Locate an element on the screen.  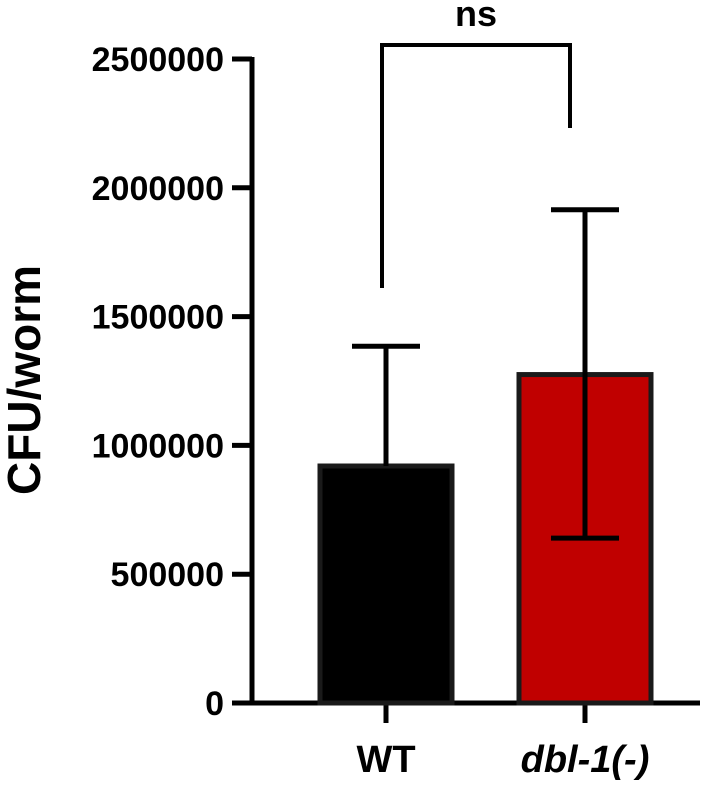
significance-label: ns is located at coordinates (476, 17).